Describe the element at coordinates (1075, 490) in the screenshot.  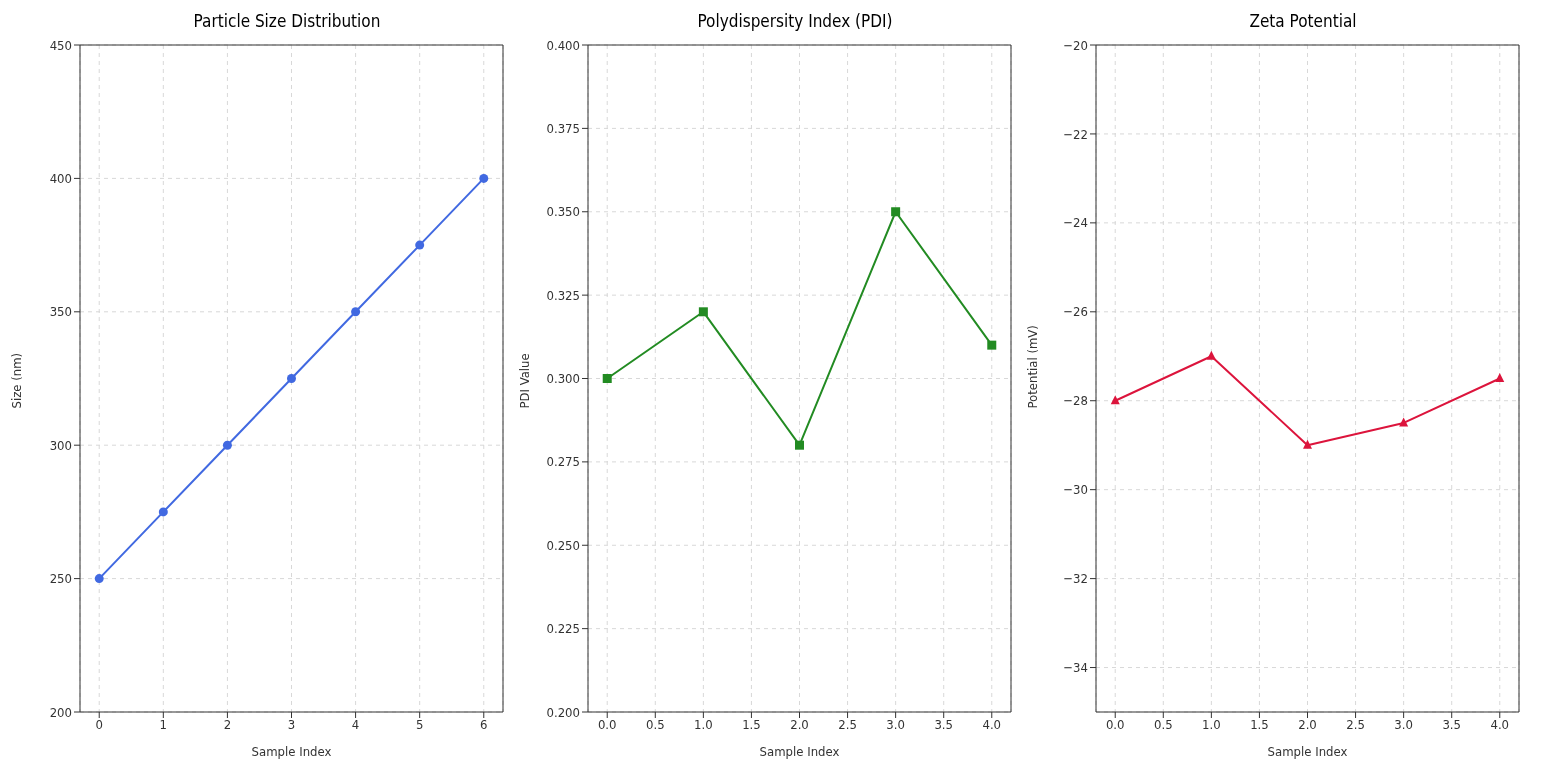
I see `y-tick-label: −30` at that location.